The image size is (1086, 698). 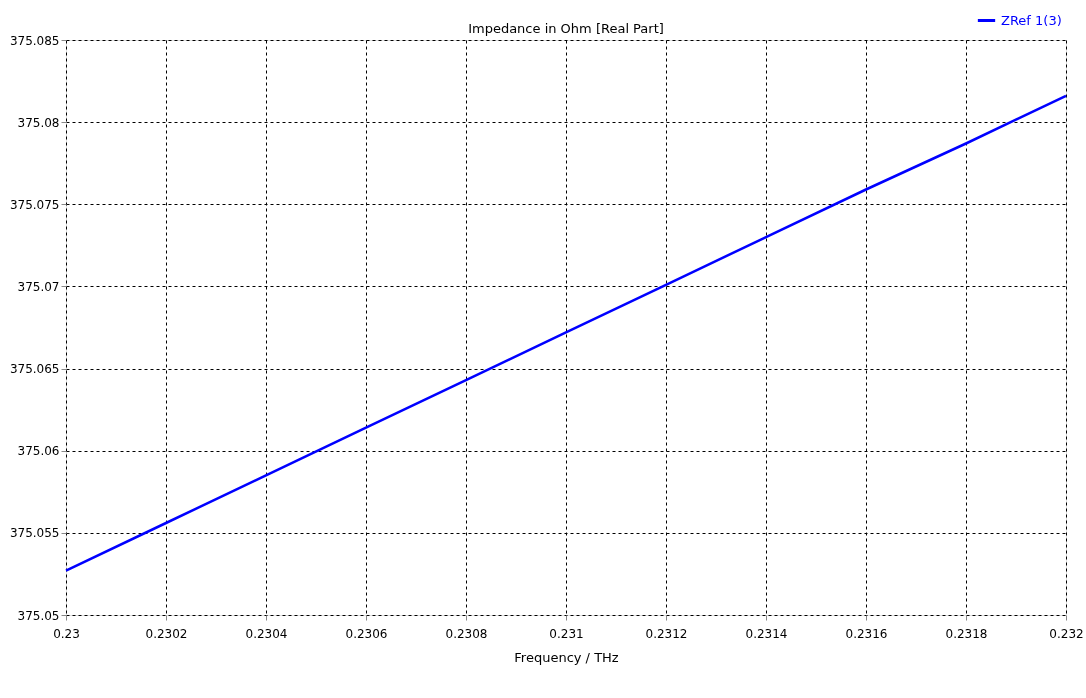 What do you see at coordinates (566, 657) in the screenshot?
I see `x-axis-title: Frequency / THz` at bounding box center [566, 657].